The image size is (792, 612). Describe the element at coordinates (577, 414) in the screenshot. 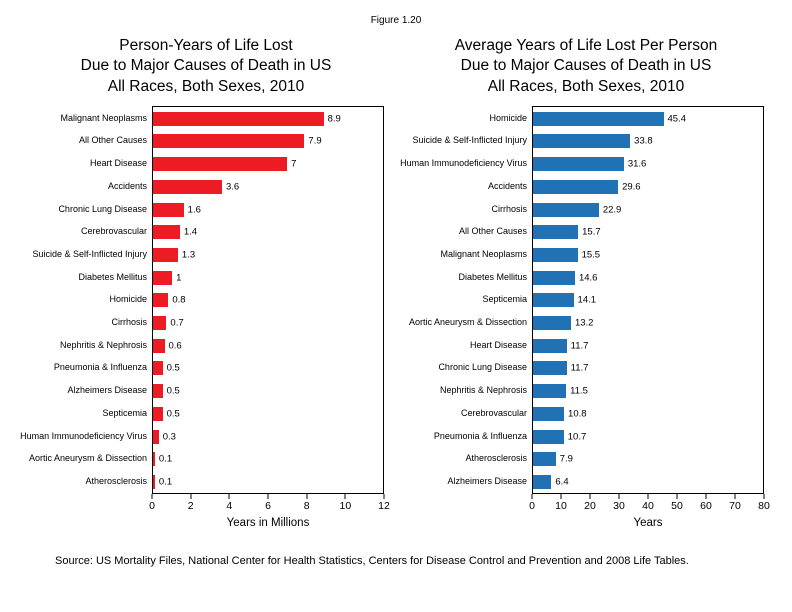

I see `bar-value-label: 10.8` at that location.